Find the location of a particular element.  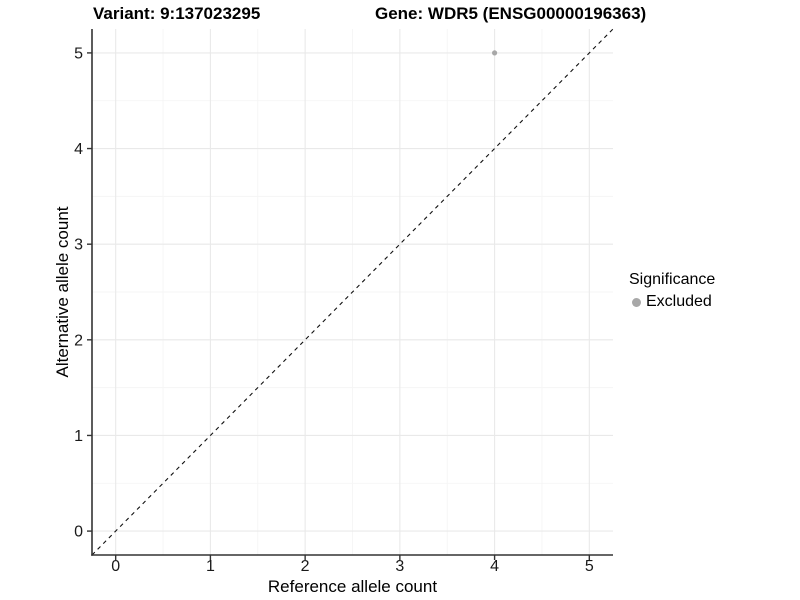

legend-item-excluded: Excluded is located at coordinates (672, 302).